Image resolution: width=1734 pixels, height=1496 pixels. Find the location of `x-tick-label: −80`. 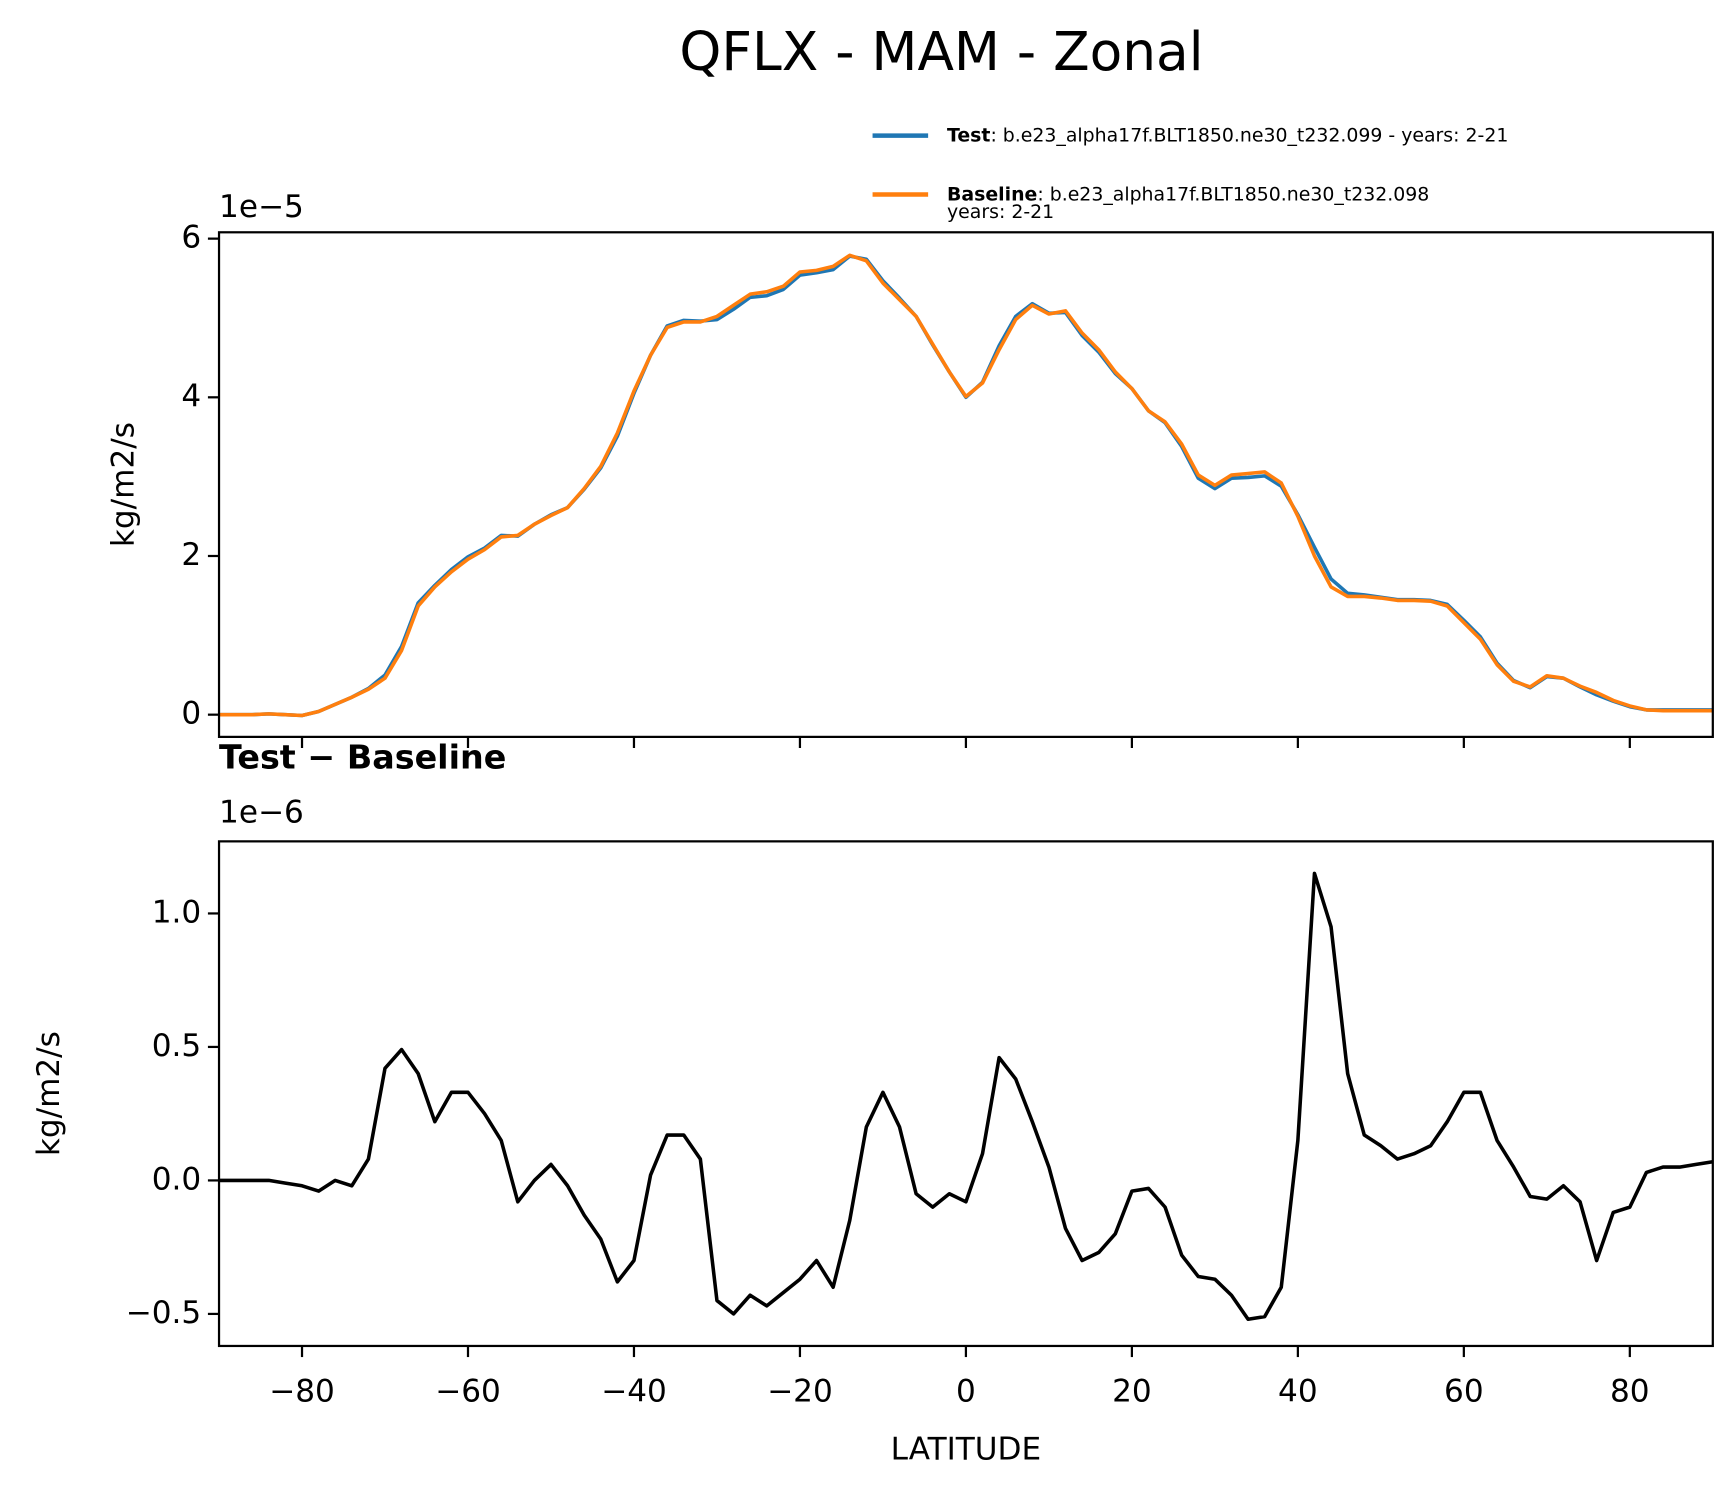

x-tick-label: −80 is located at coordinates (302, 1392).